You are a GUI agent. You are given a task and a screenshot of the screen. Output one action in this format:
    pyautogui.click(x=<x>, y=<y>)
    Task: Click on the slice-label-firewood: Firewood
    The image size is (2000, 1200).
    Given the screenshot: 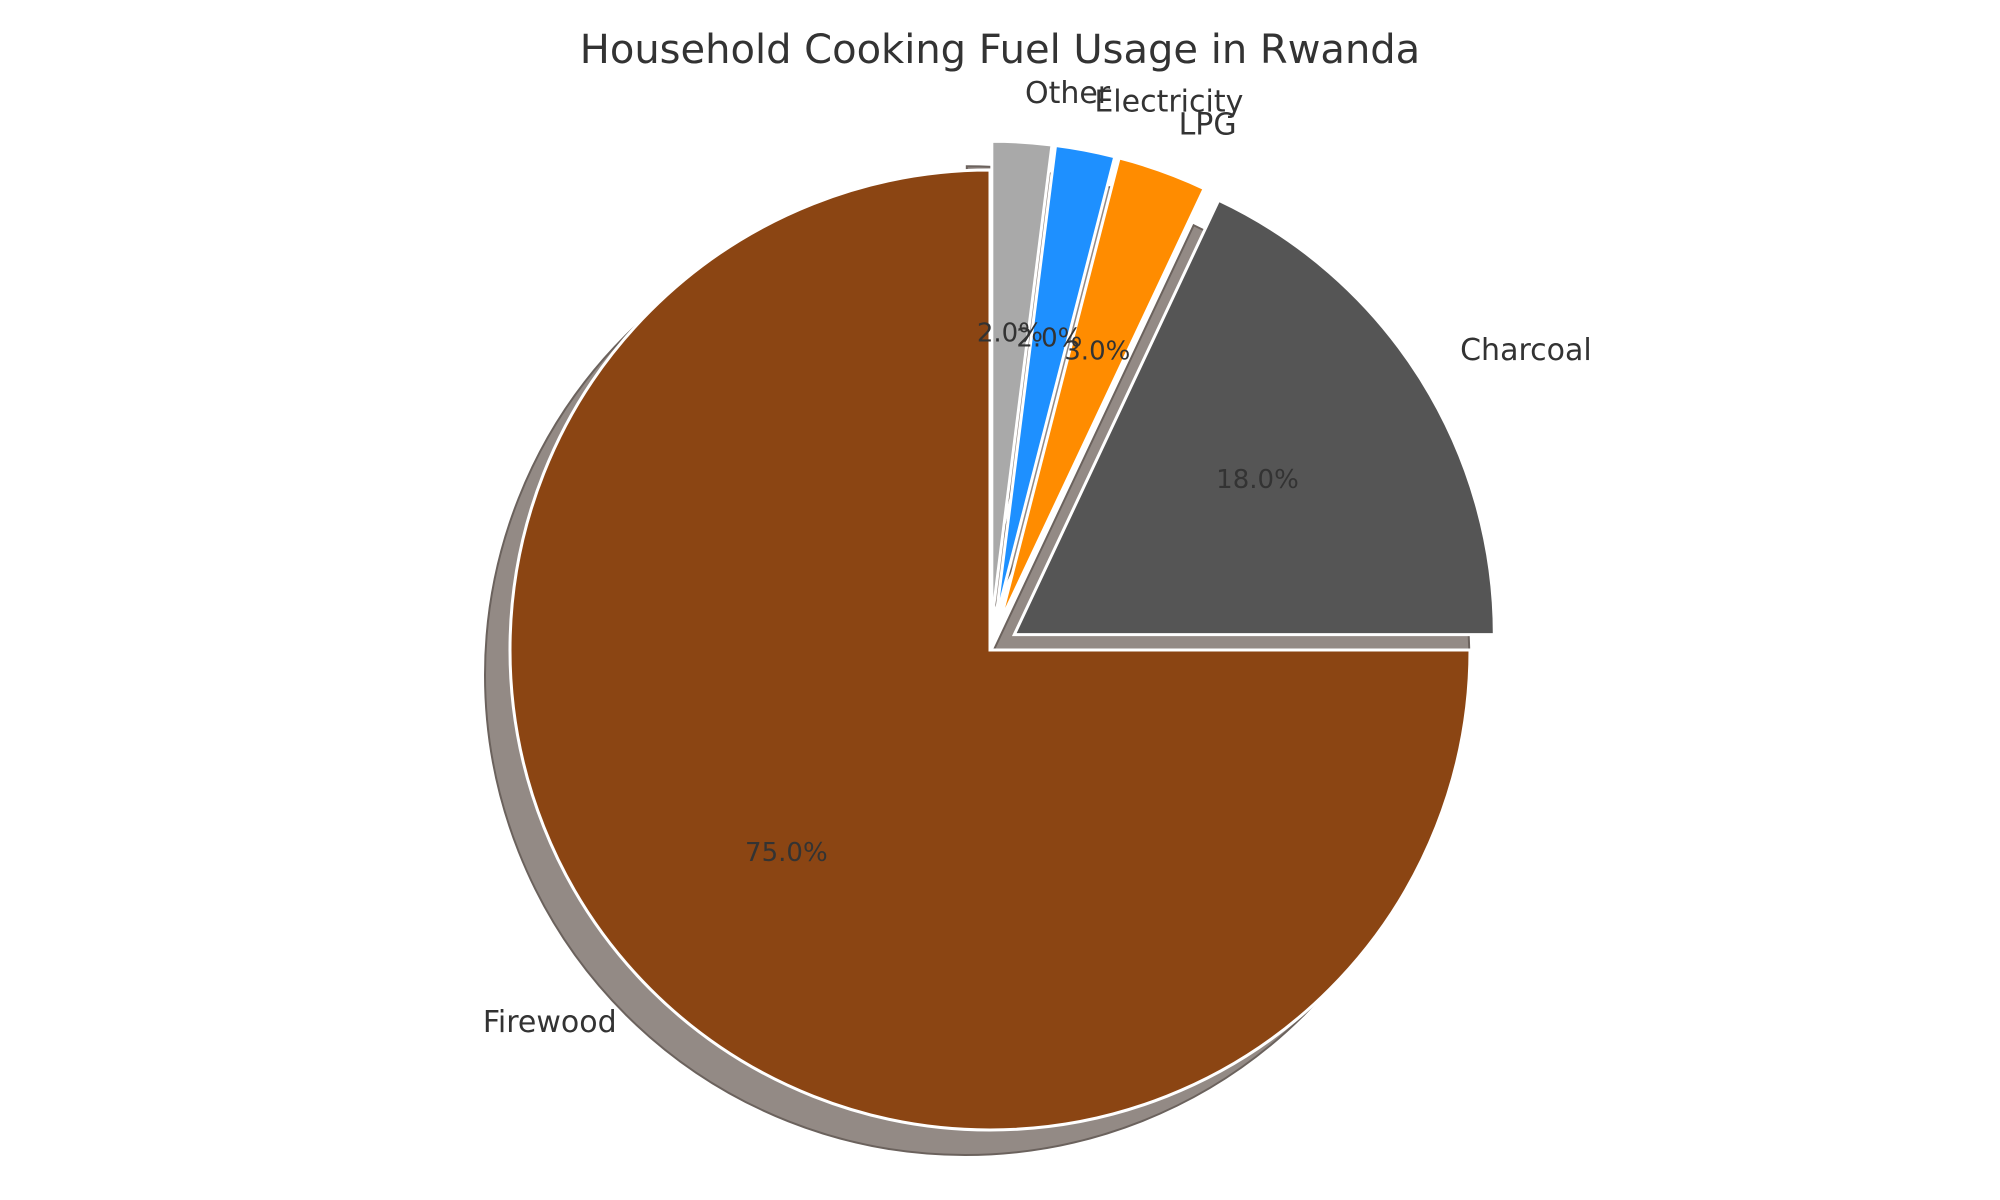 What is the action you would take?
    pyautogui.click(x=550, y=1022)
    